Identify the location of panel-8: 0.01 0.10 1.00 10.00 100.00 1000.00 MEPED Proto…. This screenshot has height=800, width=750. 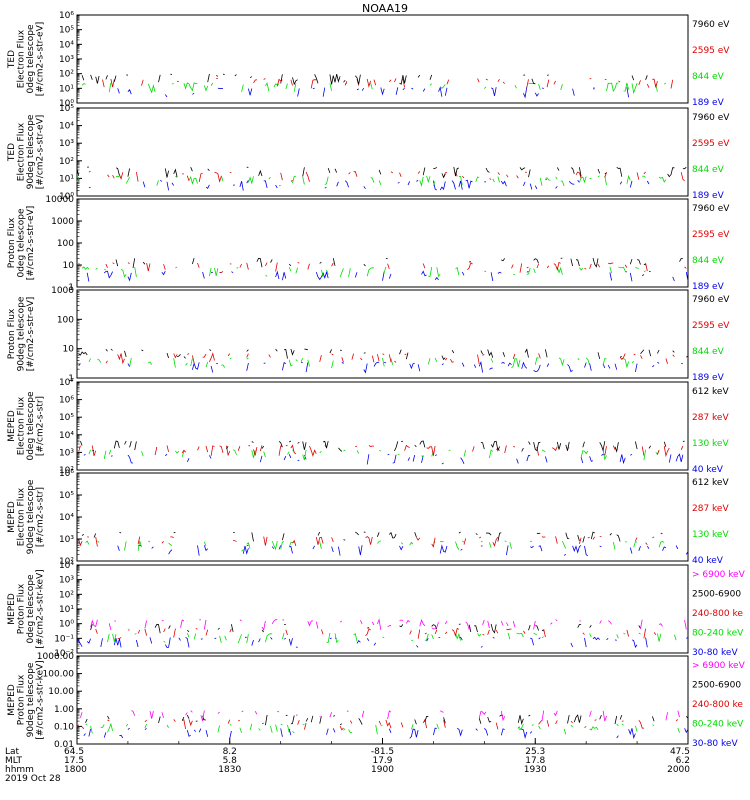
(376, 701).